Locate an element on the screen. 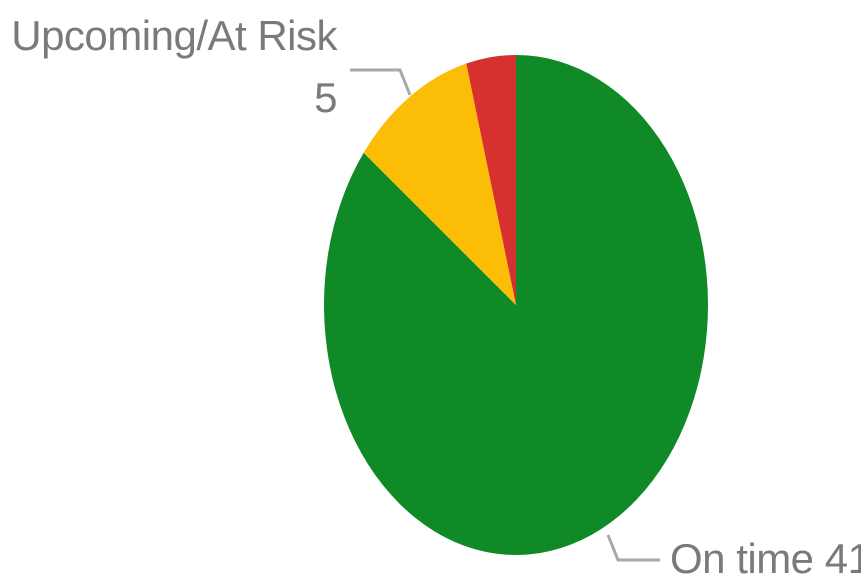  label-upcoming-at-risk-value: 5 is located at coordinates (325, 97).